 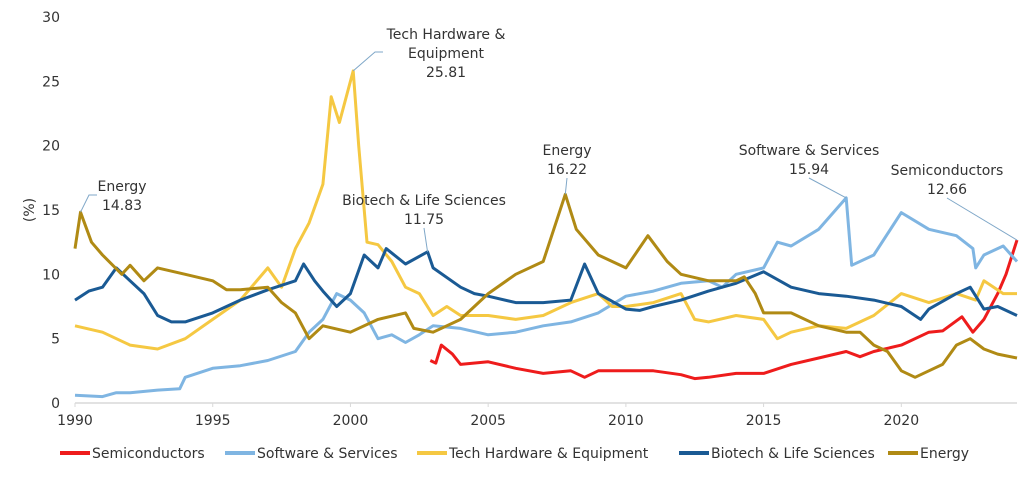 What do you see at coordinates (213, 421) in the screenshot?
I see `x-tick-label: 1995` at bounding box center [213, 421].